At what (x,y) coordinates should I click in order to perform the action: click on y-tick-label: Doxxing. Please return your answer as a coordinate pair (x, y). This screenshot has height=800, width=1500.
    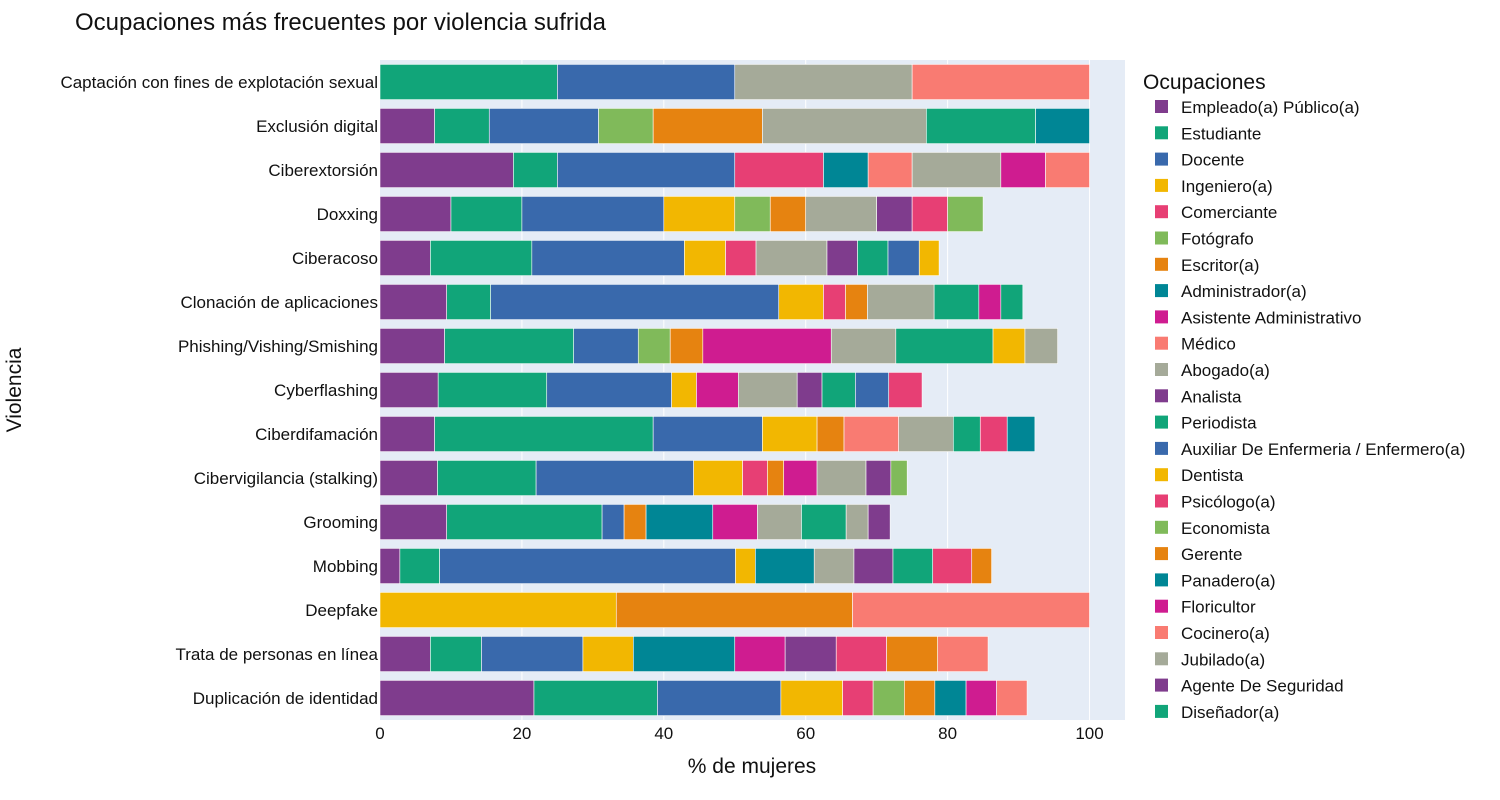
    Looking at the image, I should click on (347, 214).